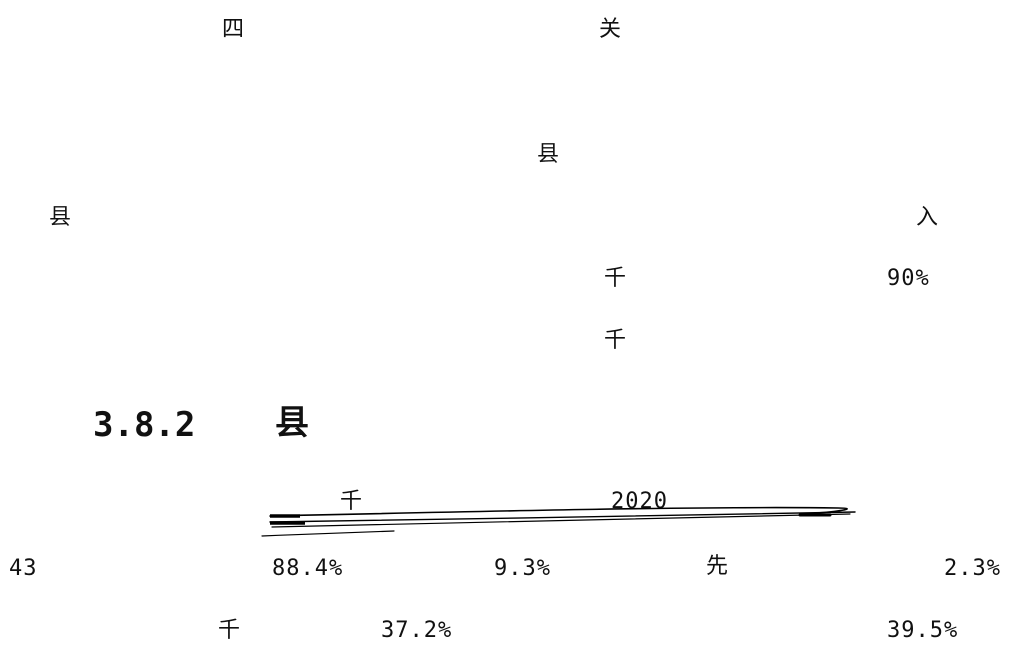 The image size is (1017, 652). Describe the element at coordinates (616, 340) in the screenshot. I see `qian-char-2: 千` at that location.